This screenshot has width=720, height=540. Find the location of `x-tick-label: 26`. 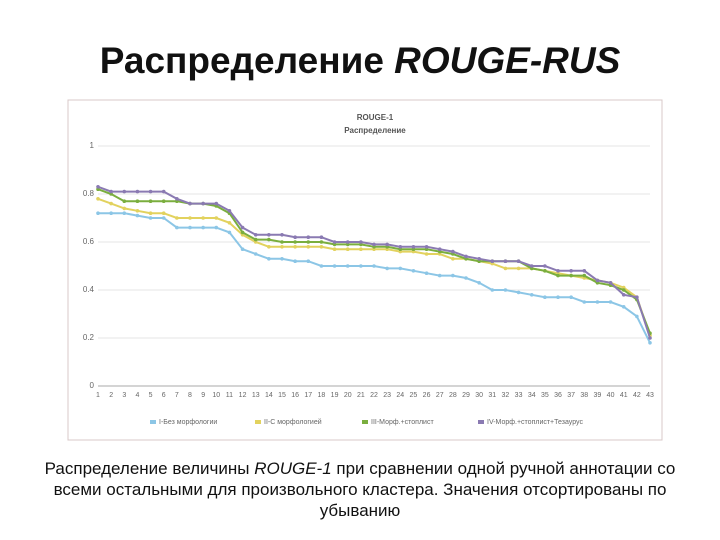

x-tick-label: 26 is located at coordinates (427, 395).